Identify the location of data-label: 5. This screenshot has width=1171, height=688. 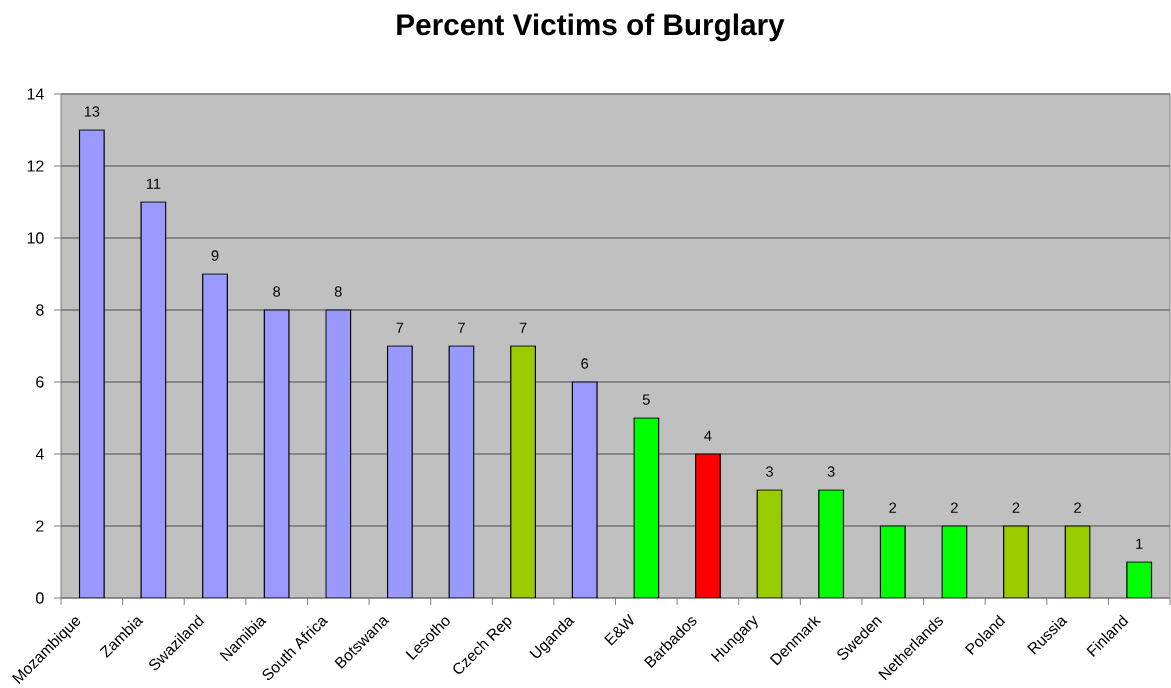
(646, 399).